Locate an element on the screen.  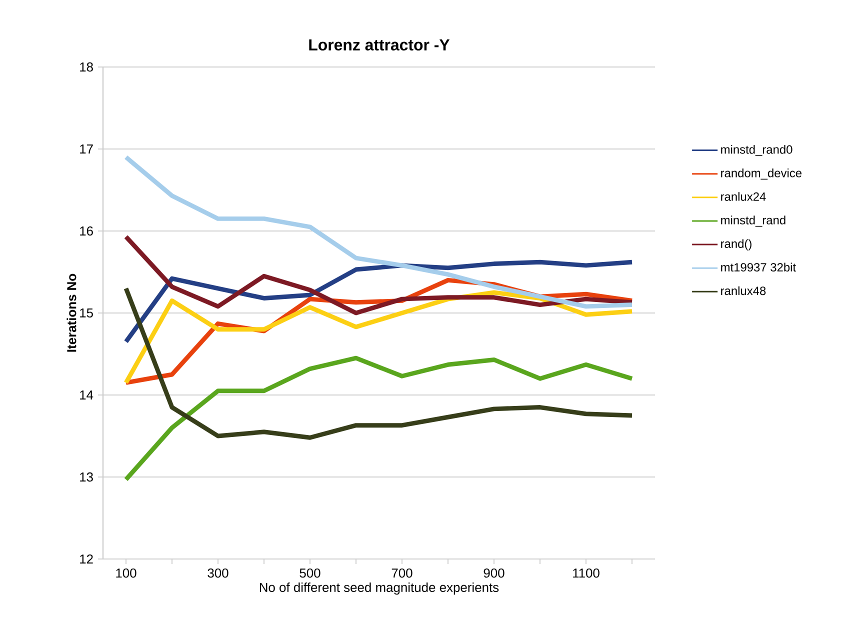
y-tick-label: 12 is located at coordinates (86, 559).